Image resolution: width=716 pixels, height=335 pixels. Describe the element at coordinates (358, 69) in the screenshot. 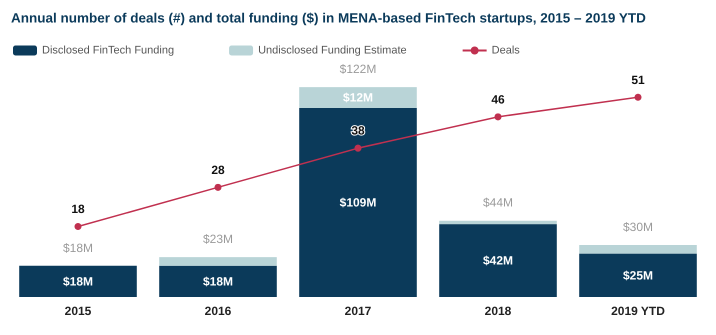

I see `total-label: $122M` at that location.